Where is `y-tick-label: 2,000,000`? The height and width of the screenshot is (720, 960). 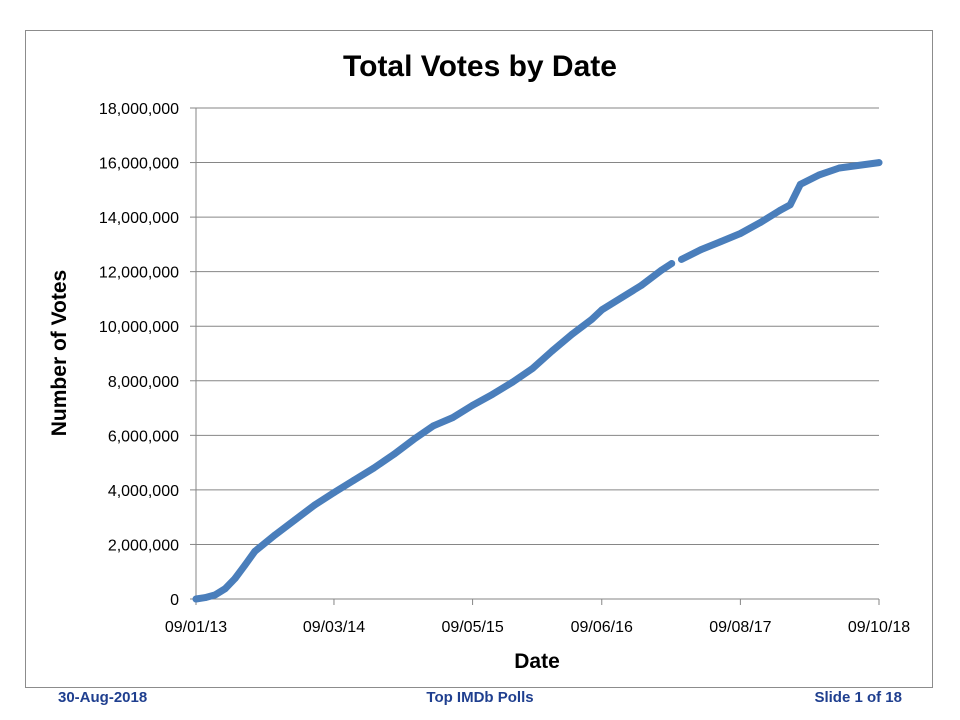
y-tick-label: 2,000,000 is located at coordinates (143, 545).